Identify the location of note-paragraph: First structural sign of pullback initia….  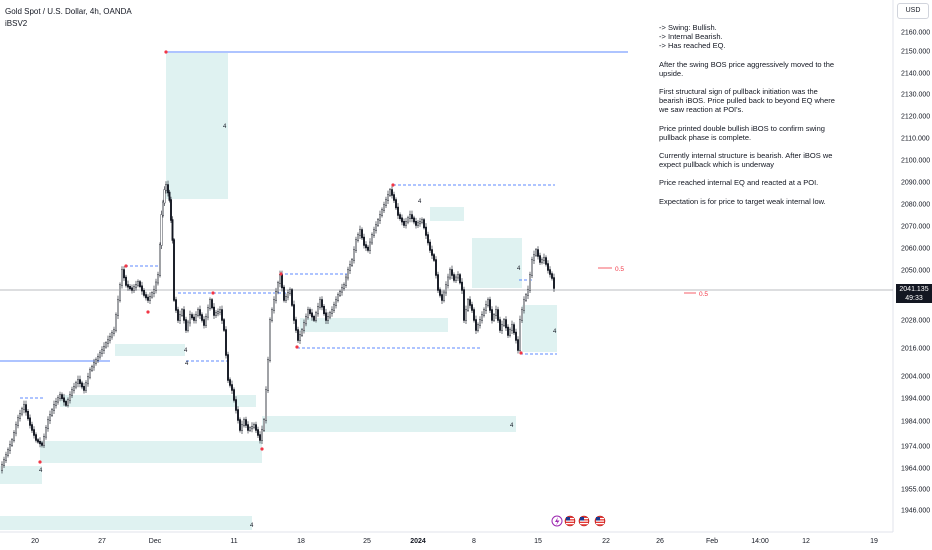
(747, 101).